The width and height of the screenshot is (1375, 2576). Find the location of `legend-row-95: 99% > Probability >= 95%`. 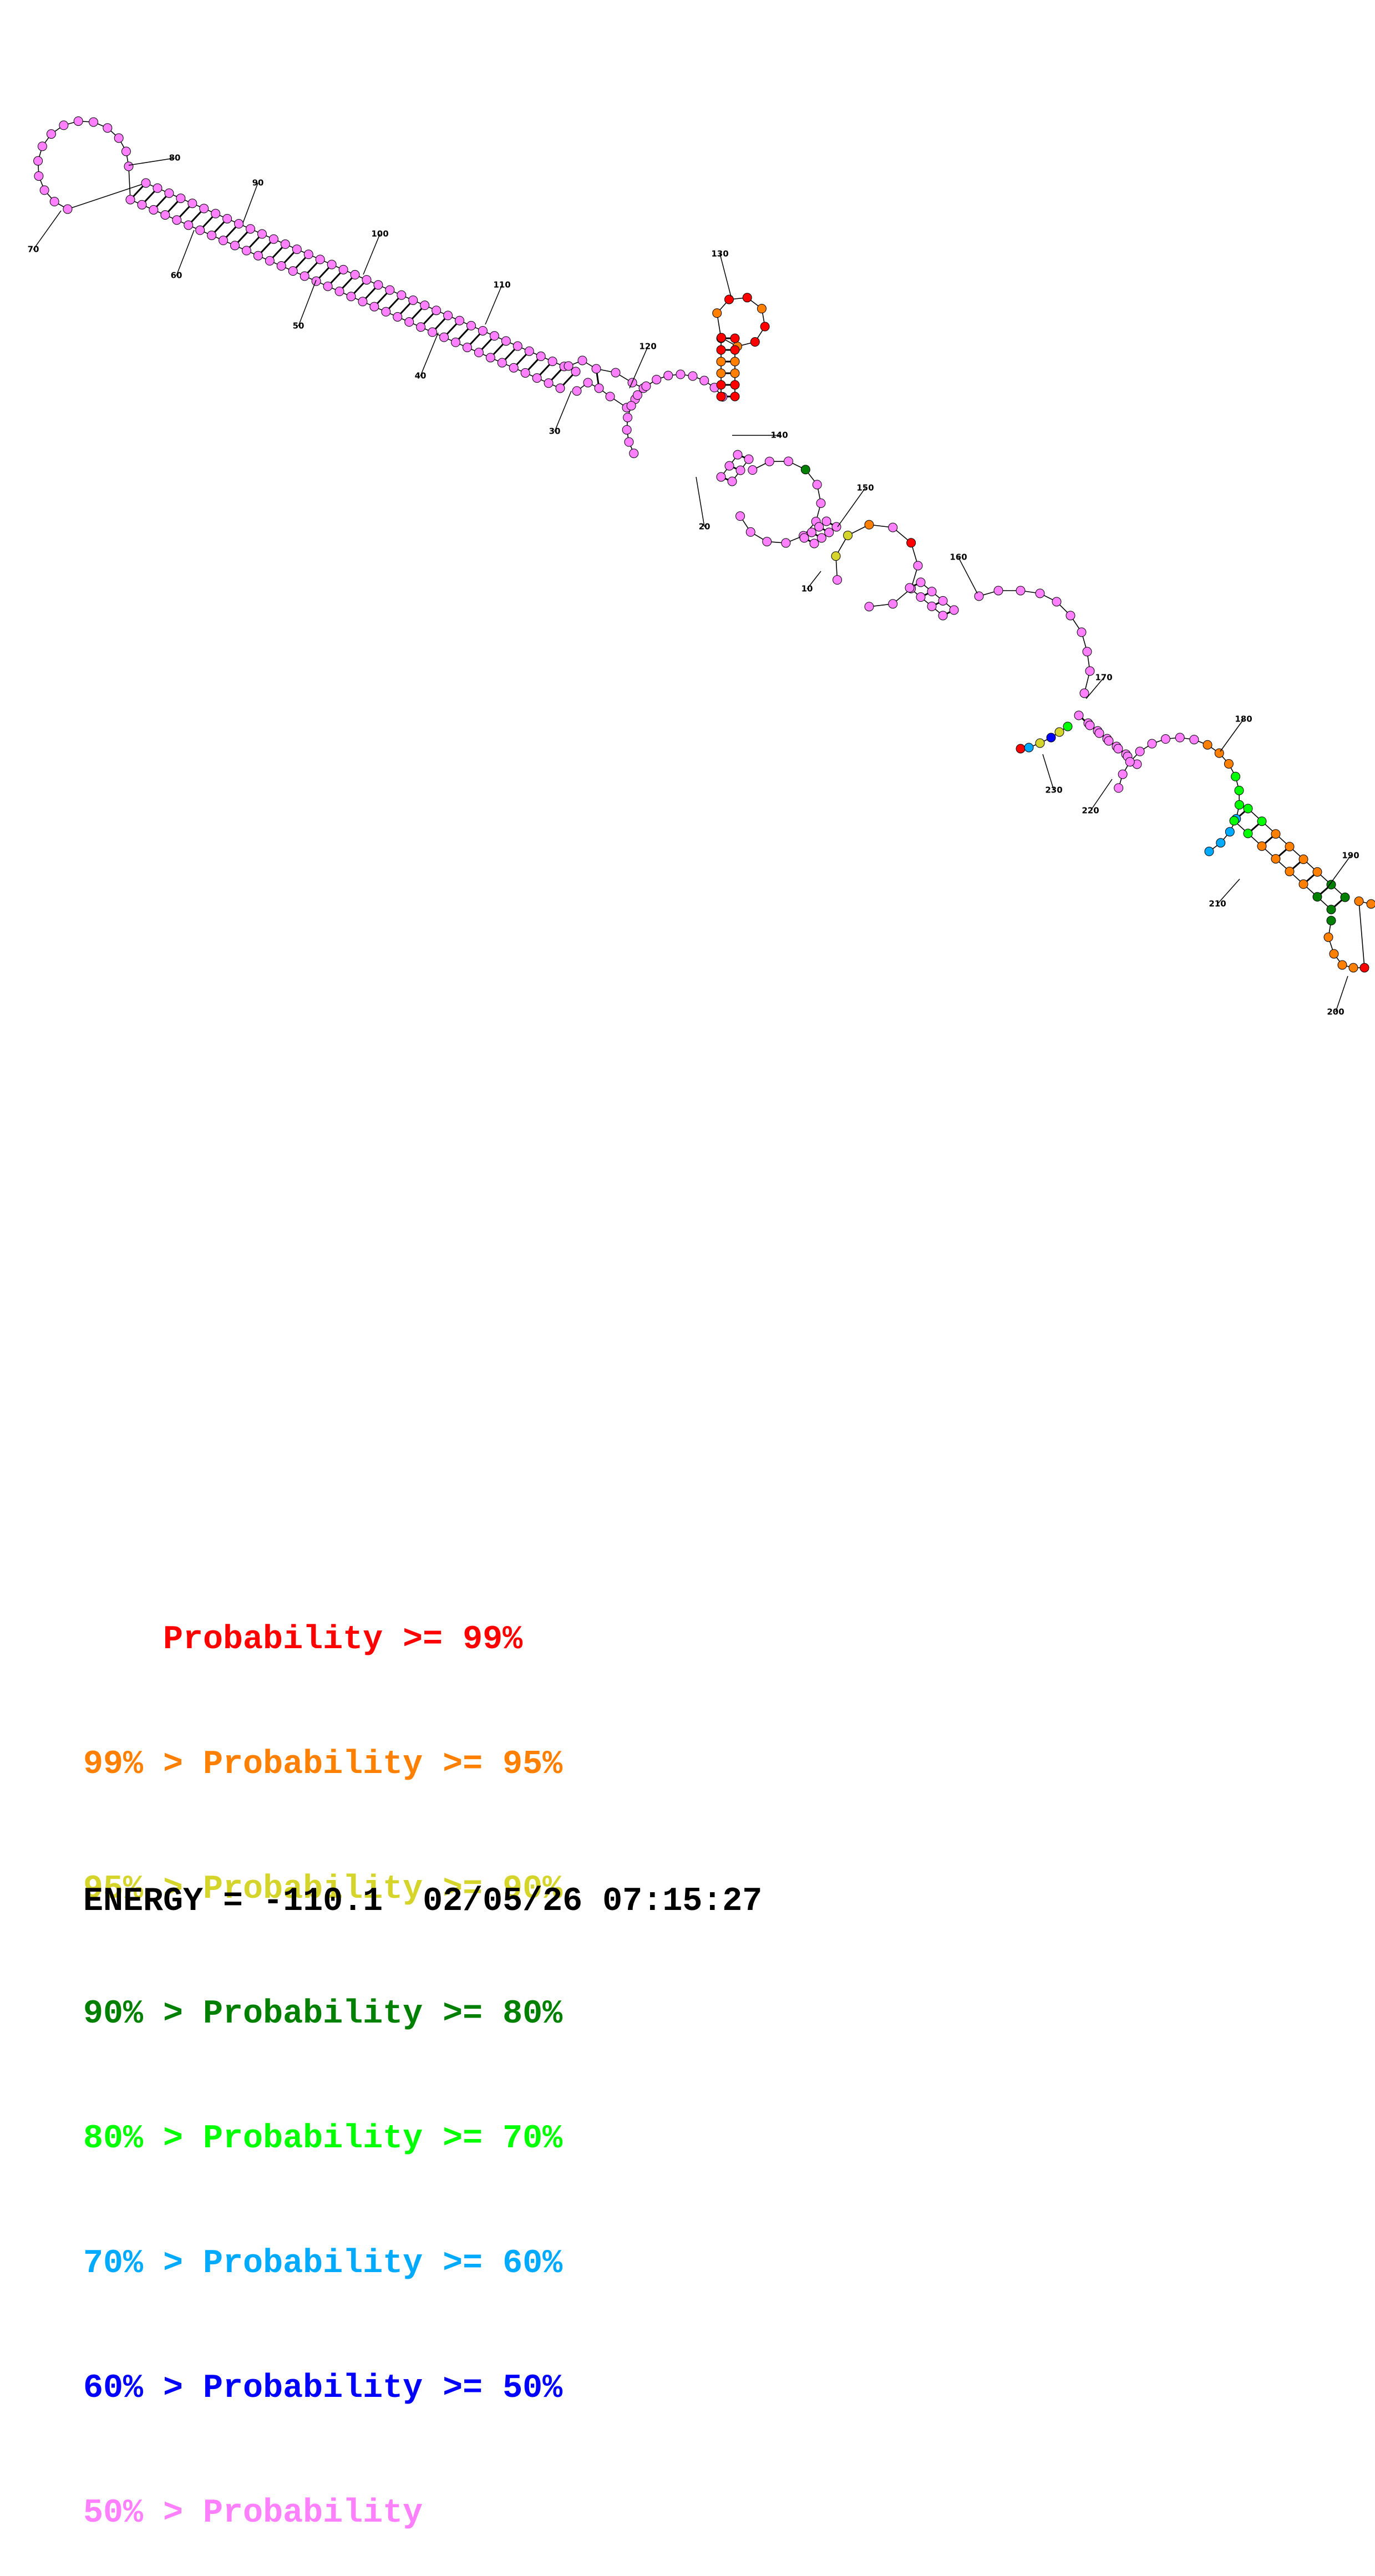

legend-row-95: 99% > Probability >= 95% is located at coordinates (322, 1765).